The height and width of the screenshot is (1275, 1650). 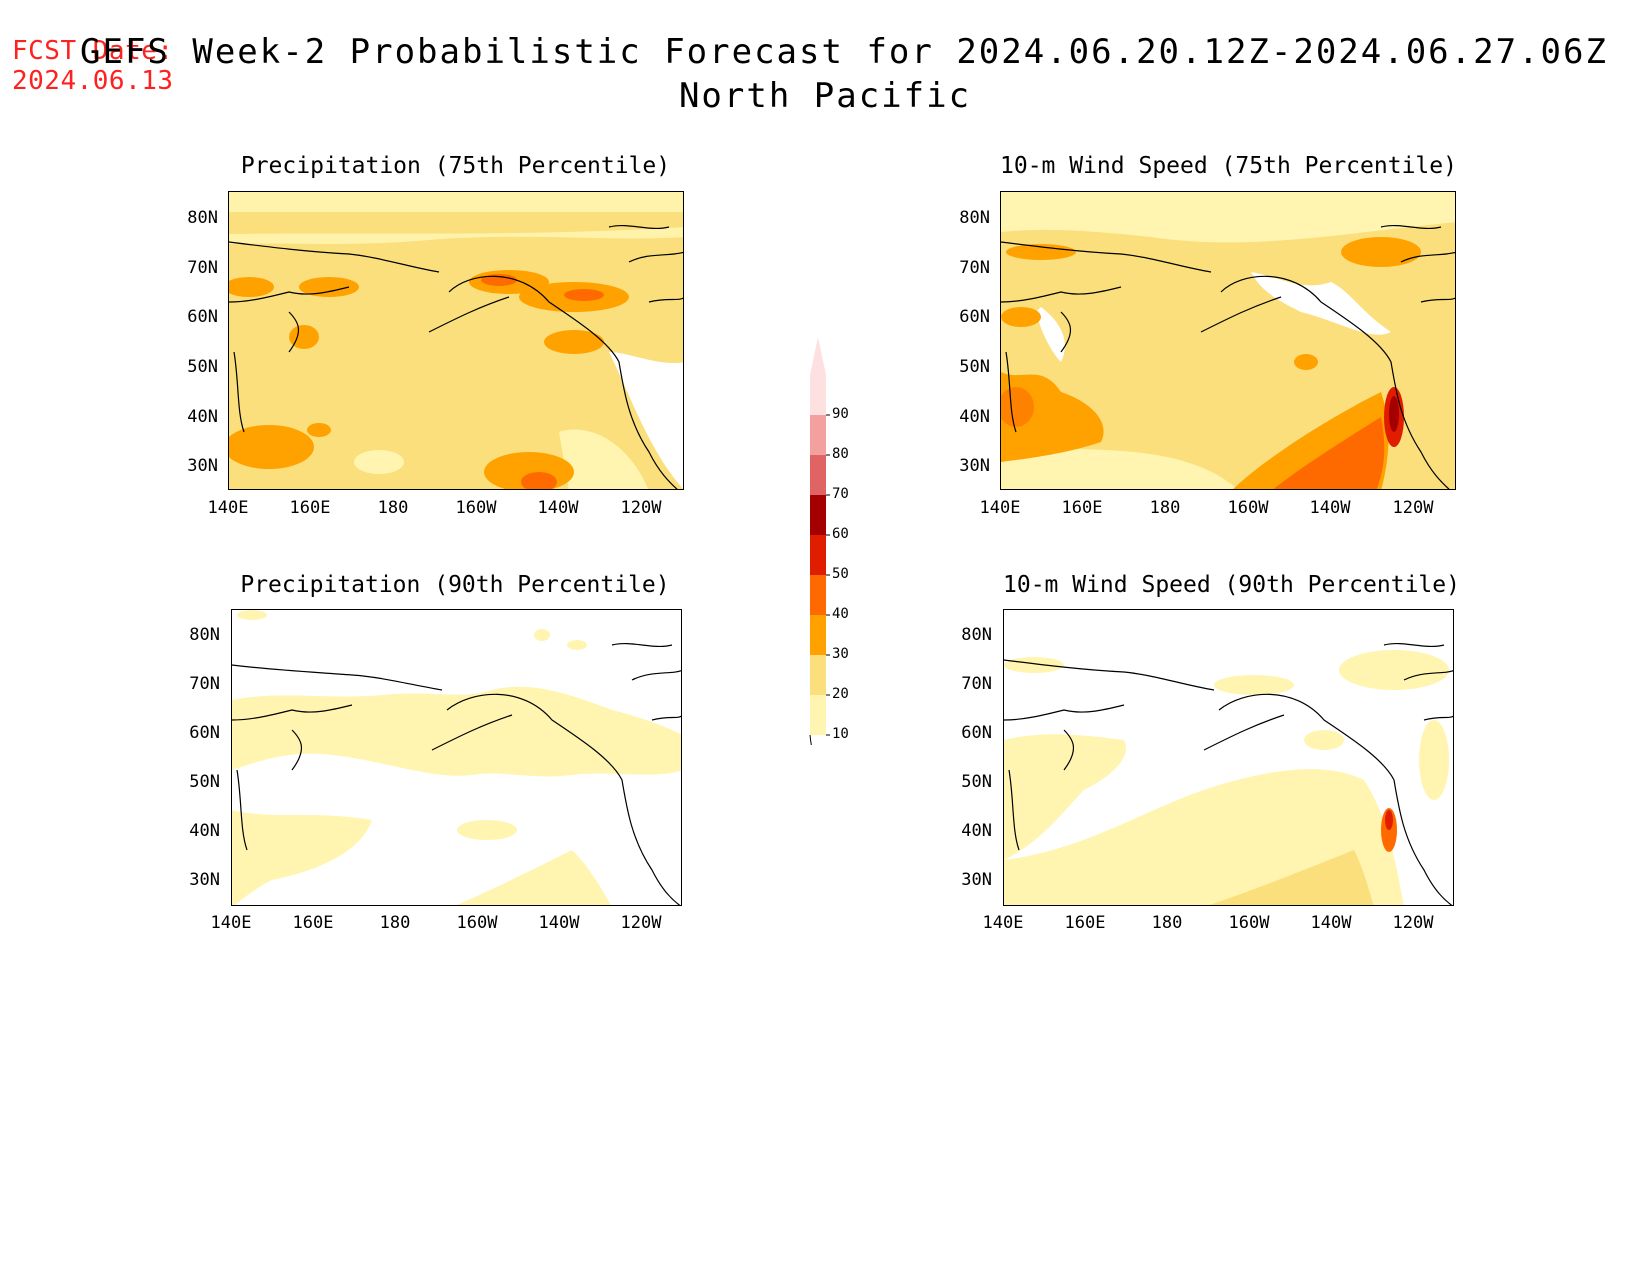 I want to click on colorbar-level-label: 90, so click(x=840, y=414).